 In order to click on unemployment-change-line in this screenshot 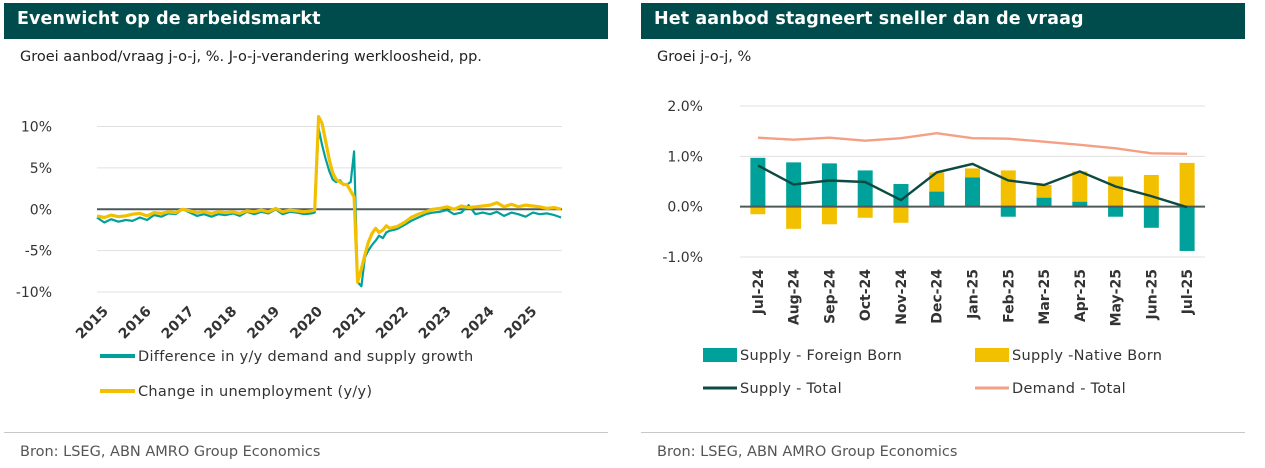, I will do `click(329, 199)`.